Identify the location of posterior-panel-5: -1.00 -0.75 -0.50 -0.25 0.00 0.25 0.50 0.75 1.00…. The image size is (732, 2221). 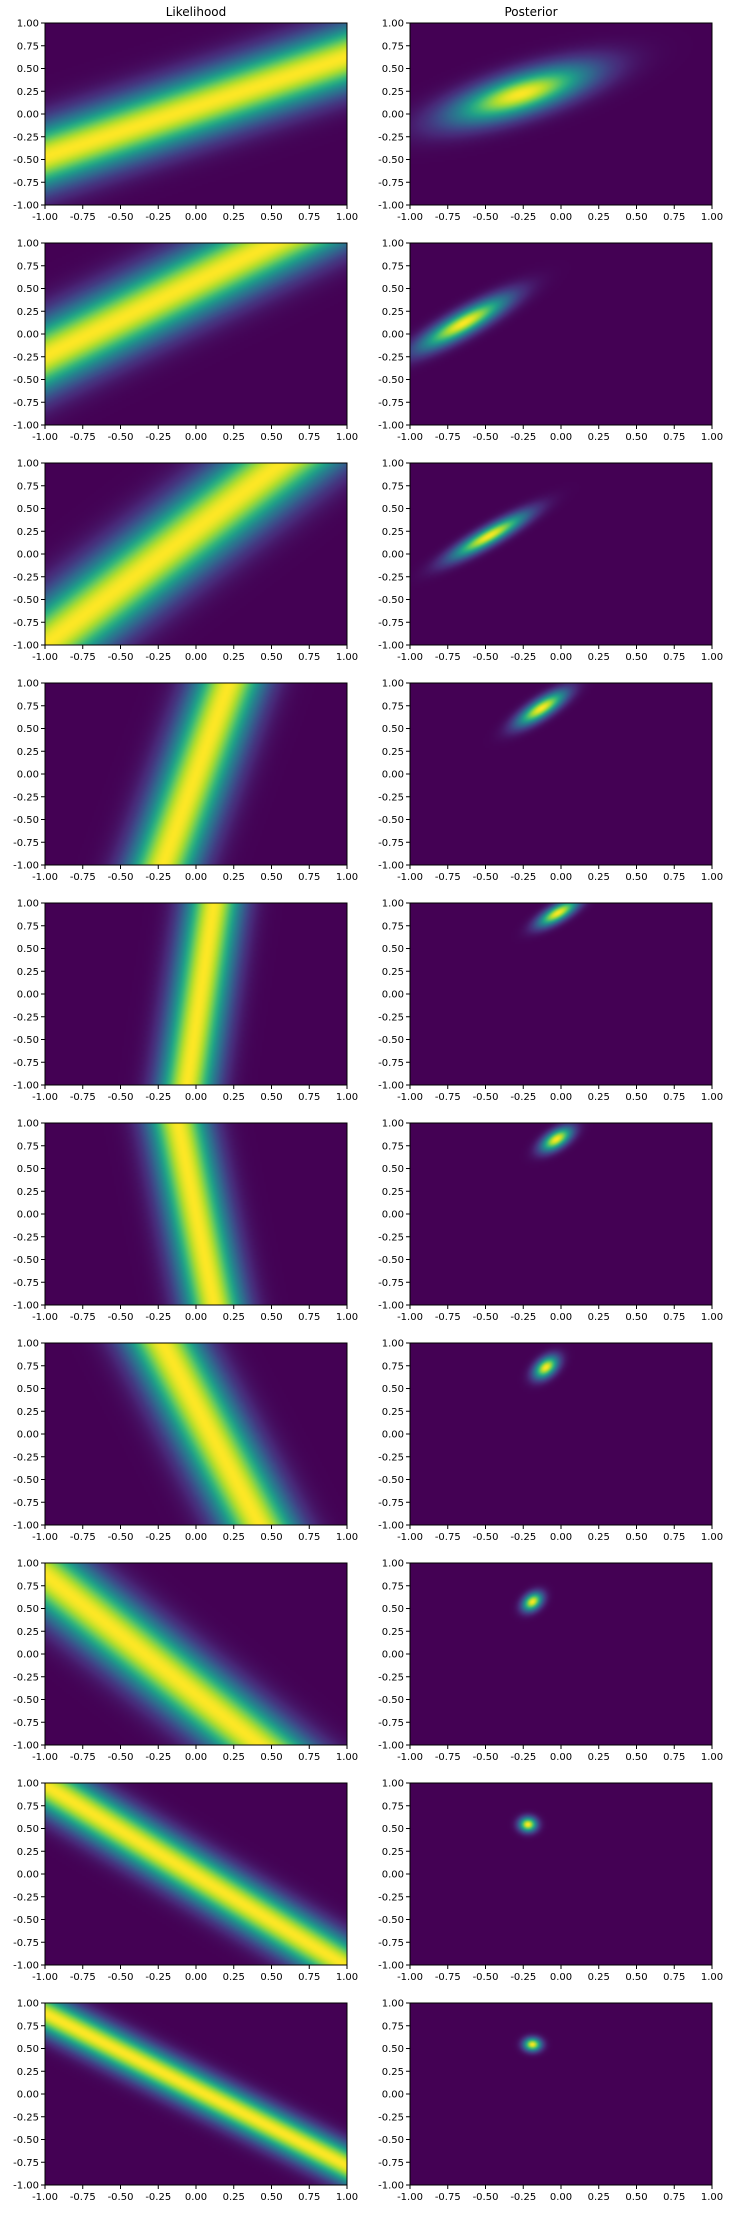
(550, 1001).